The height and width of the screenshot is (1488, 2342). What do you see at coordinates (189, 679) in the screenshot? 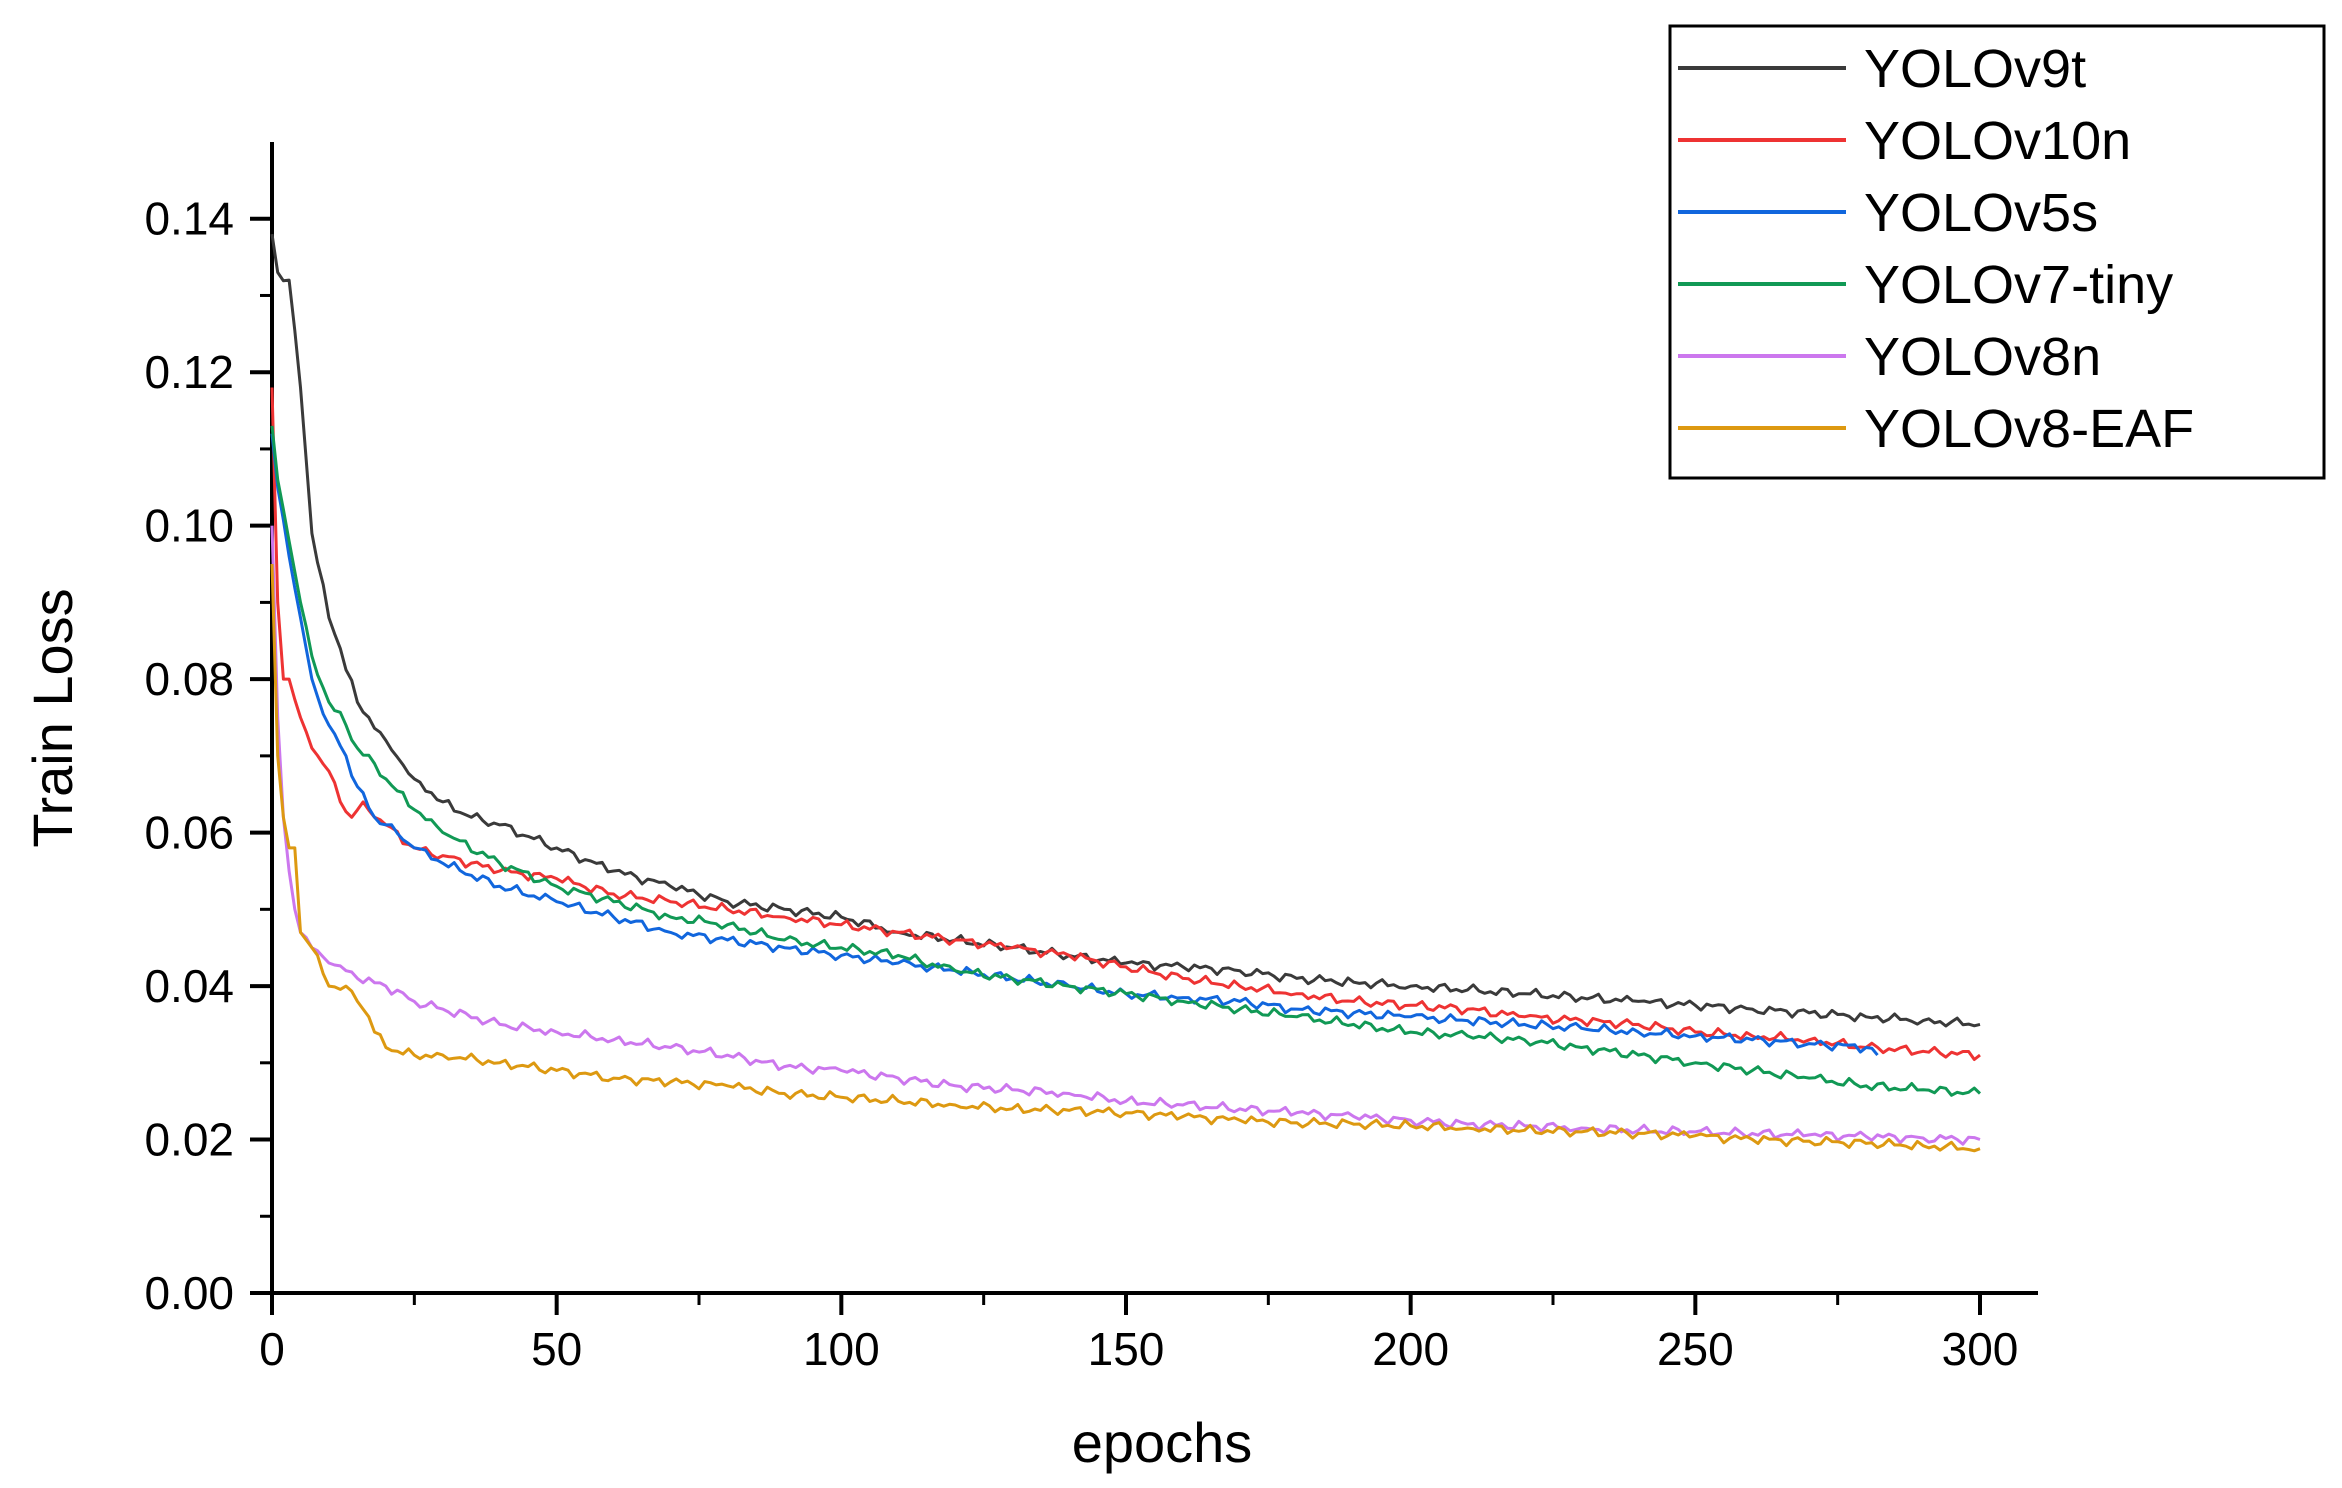
I see `y-tick-label: 0.08` at bounding box center [189, 679].